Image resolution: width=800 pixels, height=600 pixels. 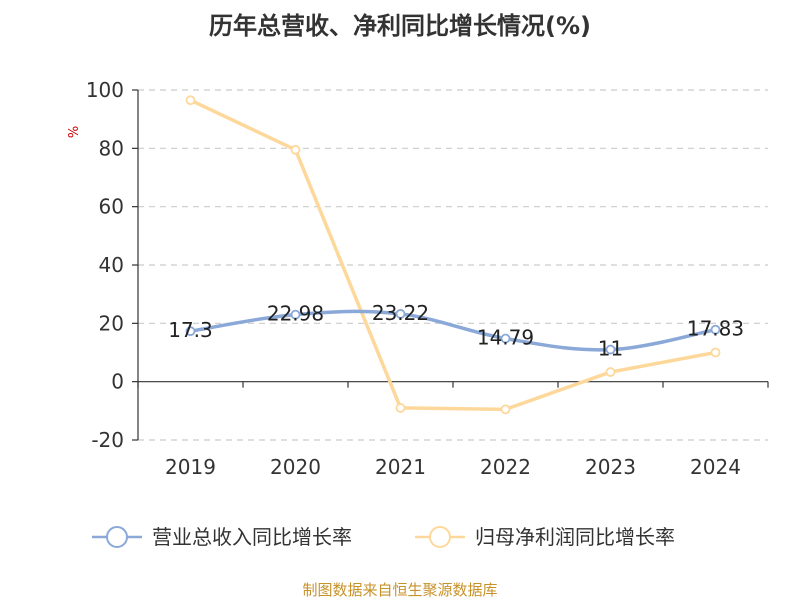 What do you see at coordinates (107, 440) in the screenshot?
I see `y-tick-label: -20` at bounding box center [107, 440].